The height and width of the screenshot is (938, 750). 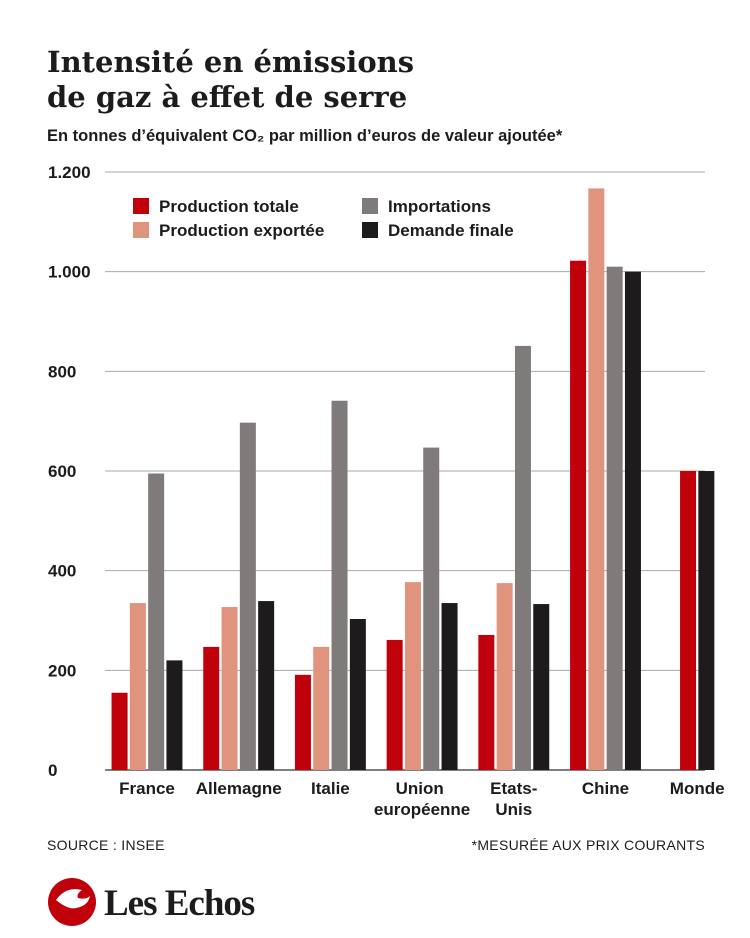 What do you see at coordinates (52, 770) in the screenshot?
I see `y-tick-label: 0` at bounding box center [52, 770].